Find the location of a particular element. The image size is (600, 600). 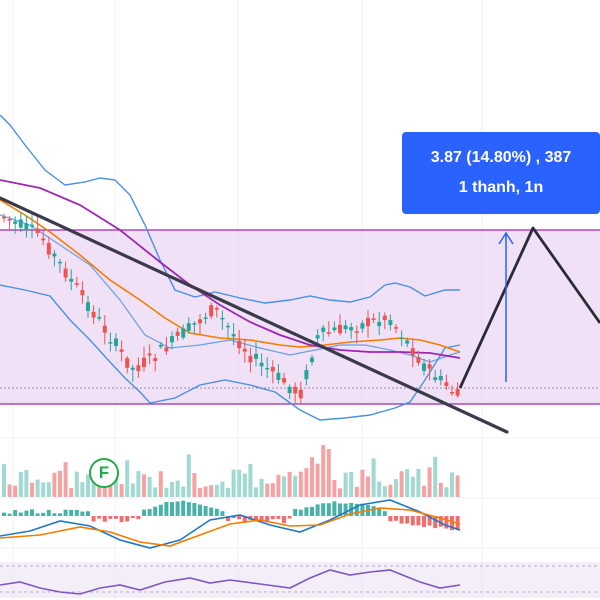

flag-label: F is located at coordinates (104, 472).